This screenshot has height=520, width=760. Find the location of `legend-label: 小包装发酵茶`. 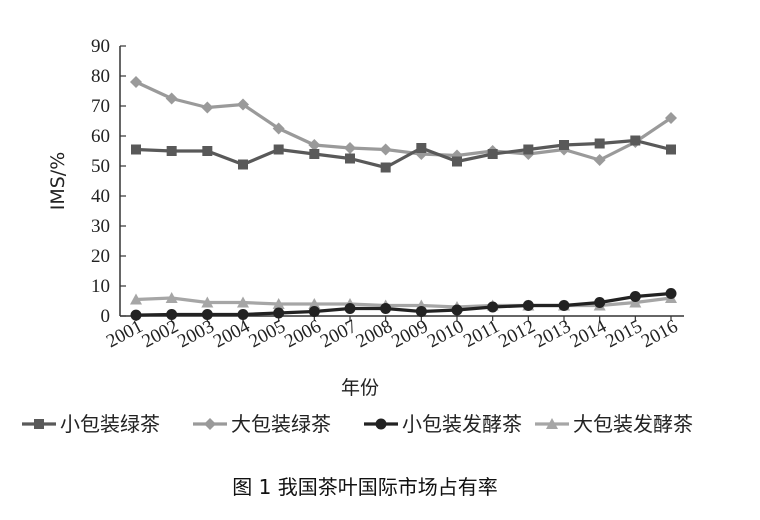

legend-label: 小包装发酵茶 is located at coordinates (462, 424).